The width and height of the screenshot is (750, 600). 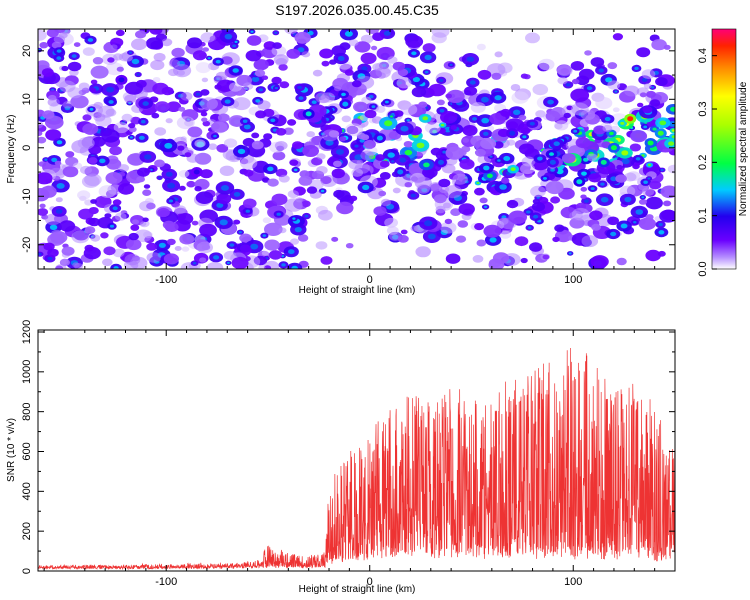 I want to click on y-tick-label: 20, so click(x=27, y=51).